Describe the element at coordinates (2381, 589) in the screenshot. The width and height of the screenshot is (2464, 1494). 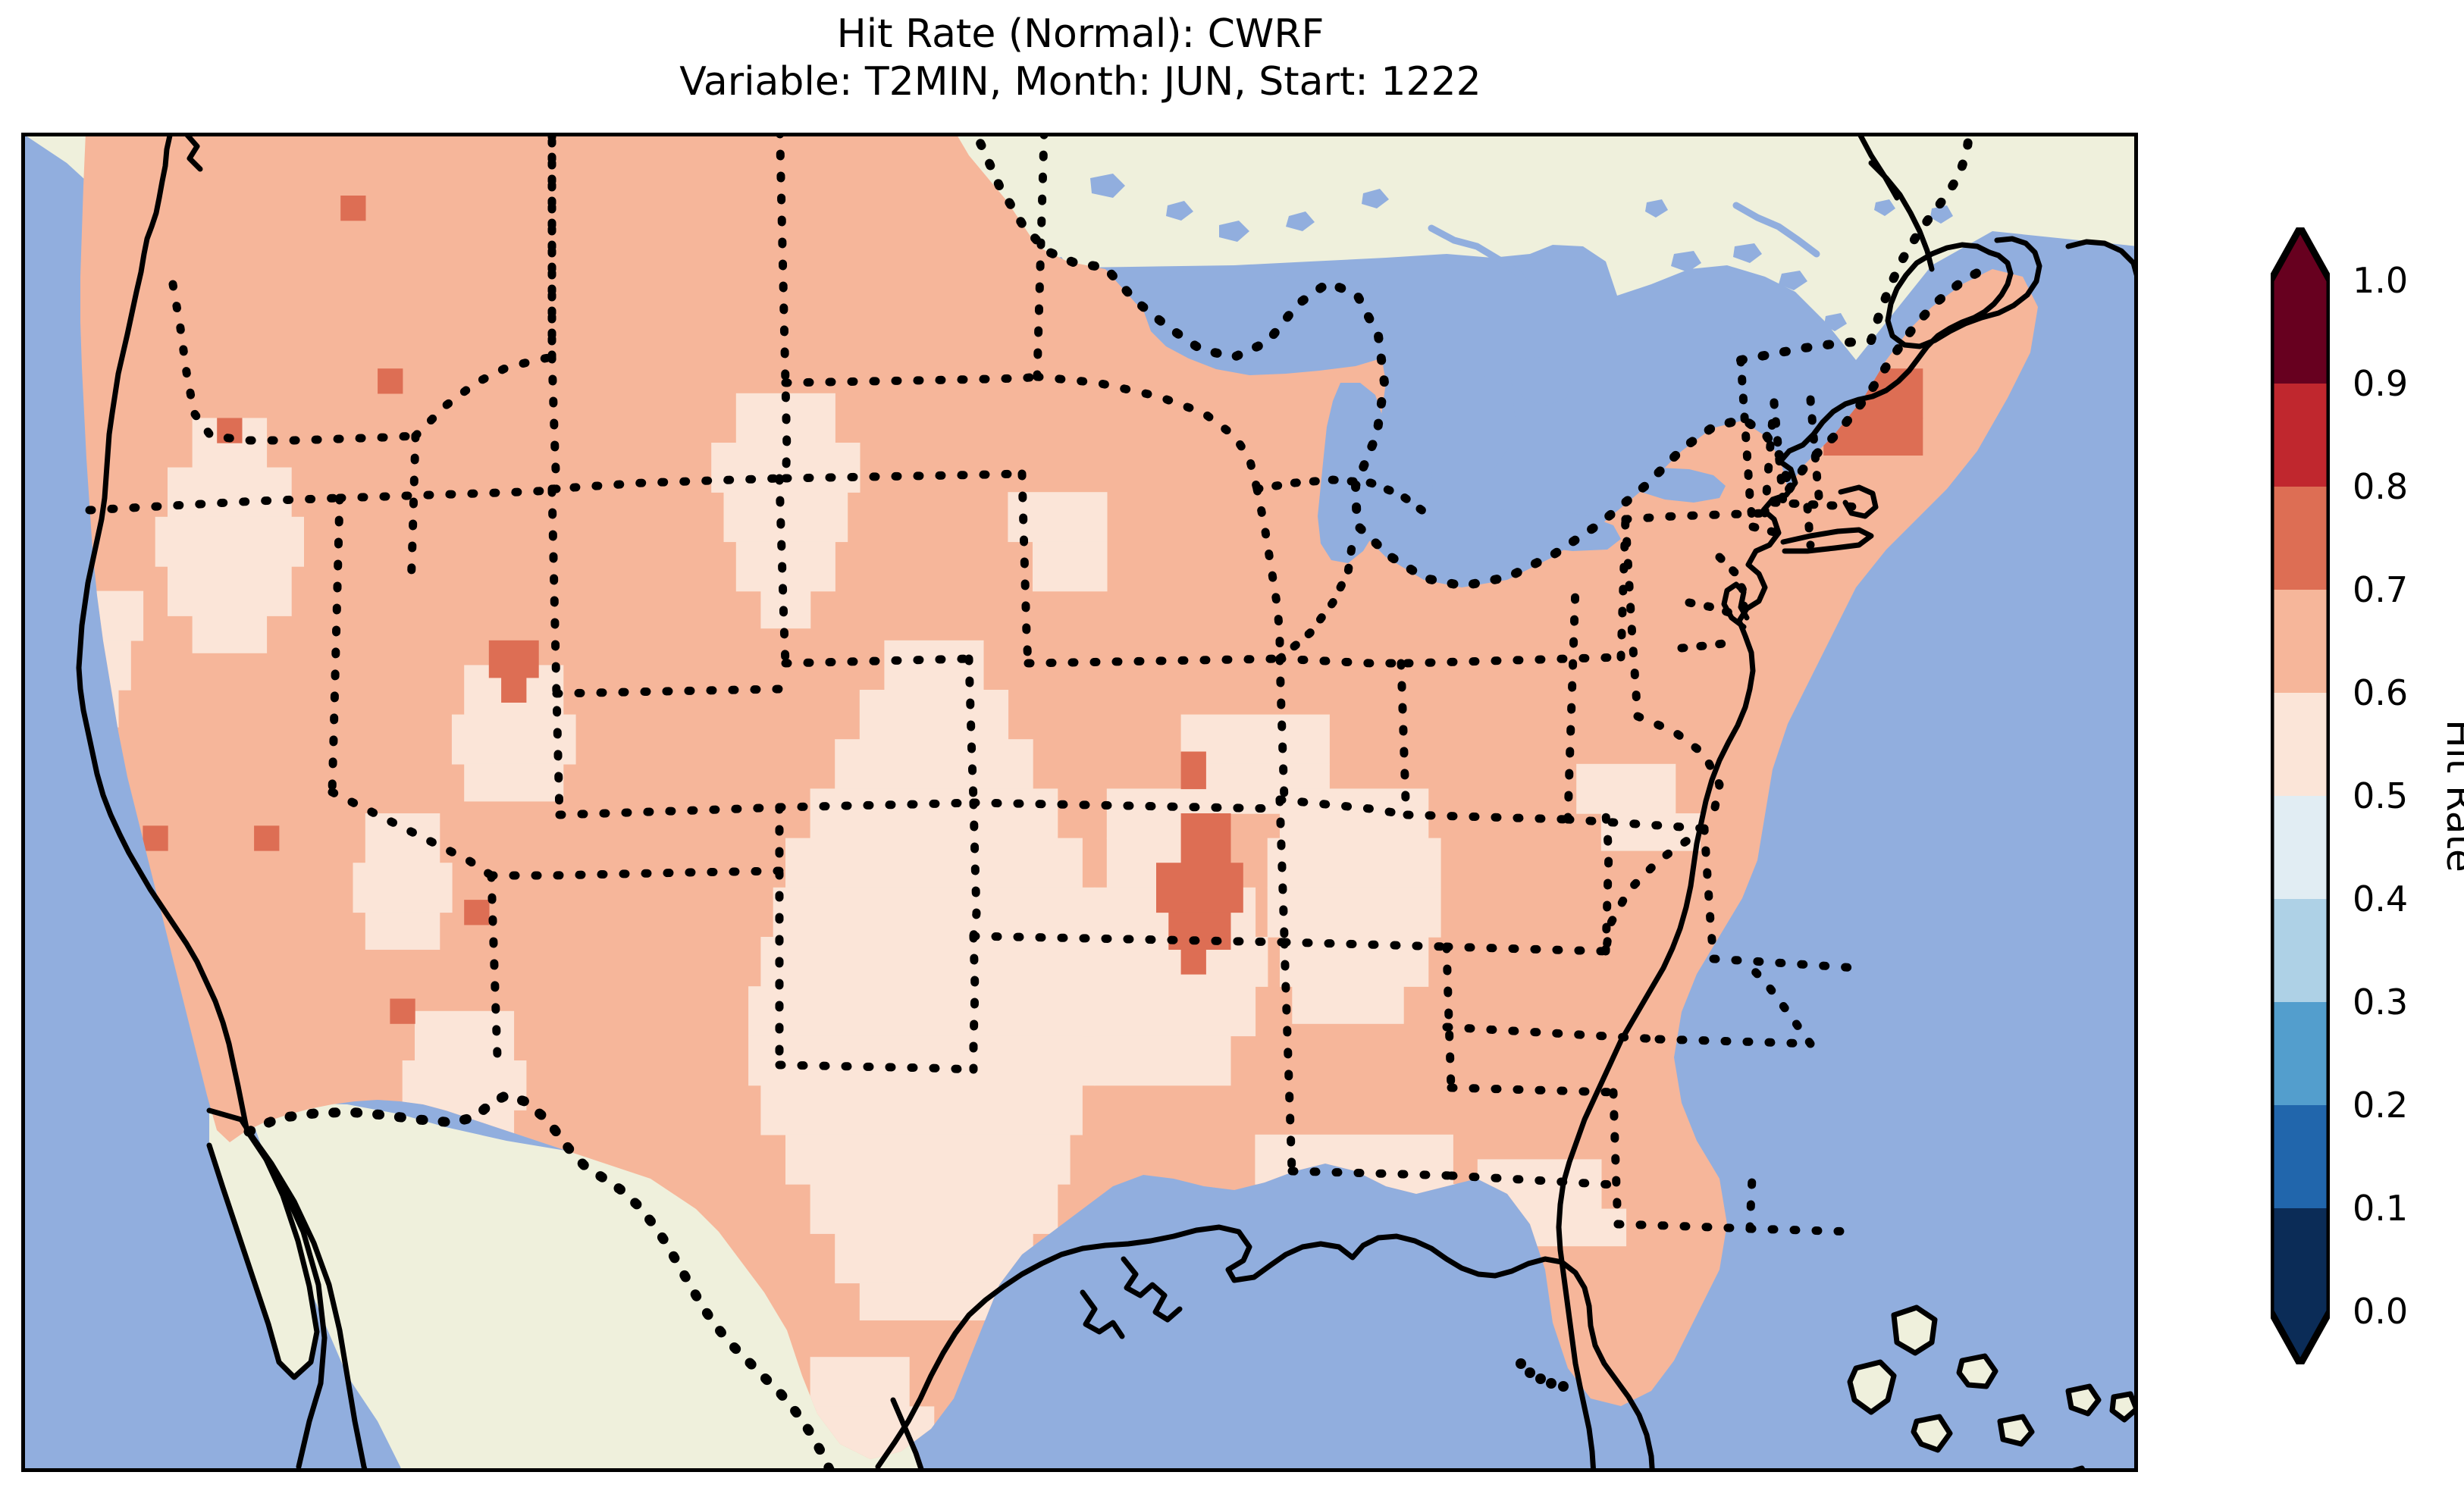
I see `colorbar-tick-0p7: 0.7` at that location.